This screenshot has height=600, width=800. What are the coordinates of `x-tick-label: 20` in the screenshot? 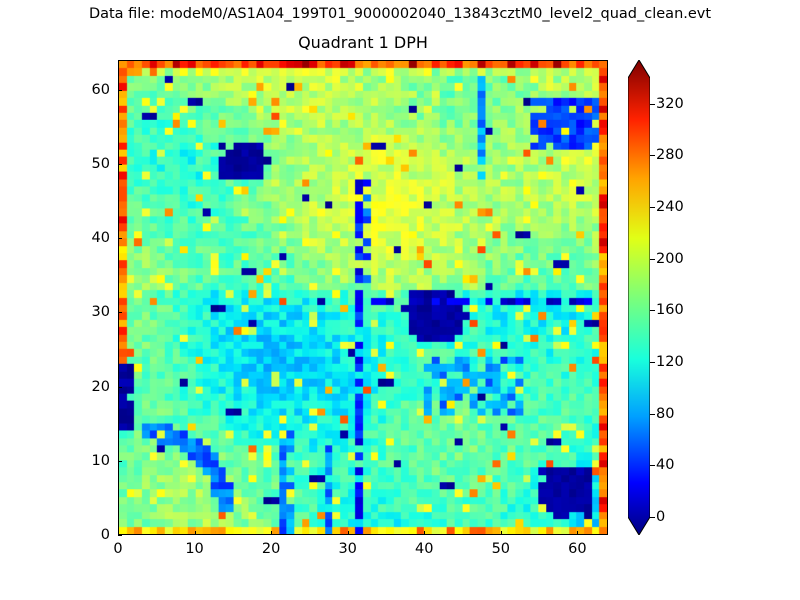 It's located at (271, 549).